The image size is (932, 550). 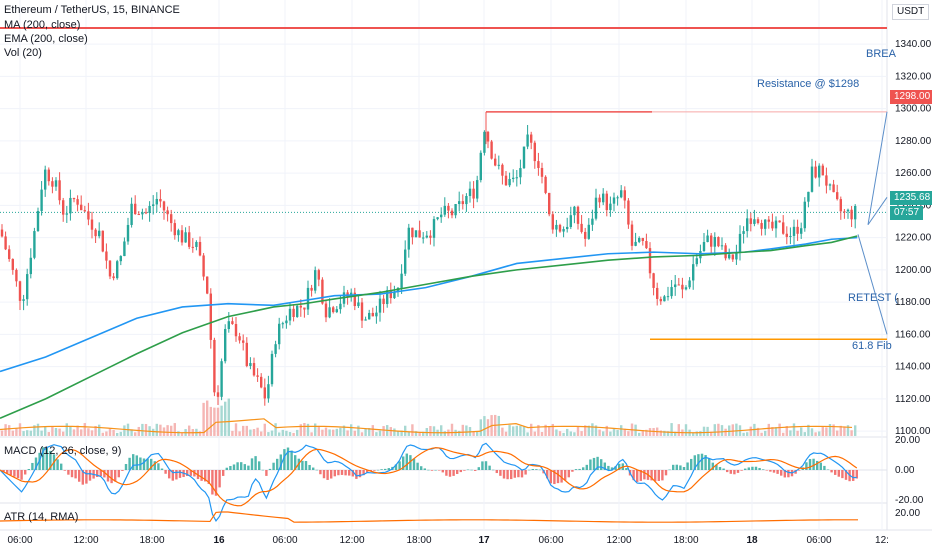 What do you see at coordinates (911, 12) in the screenshot?
I see `currency-label: USDT` at bounding box center [911, 12].